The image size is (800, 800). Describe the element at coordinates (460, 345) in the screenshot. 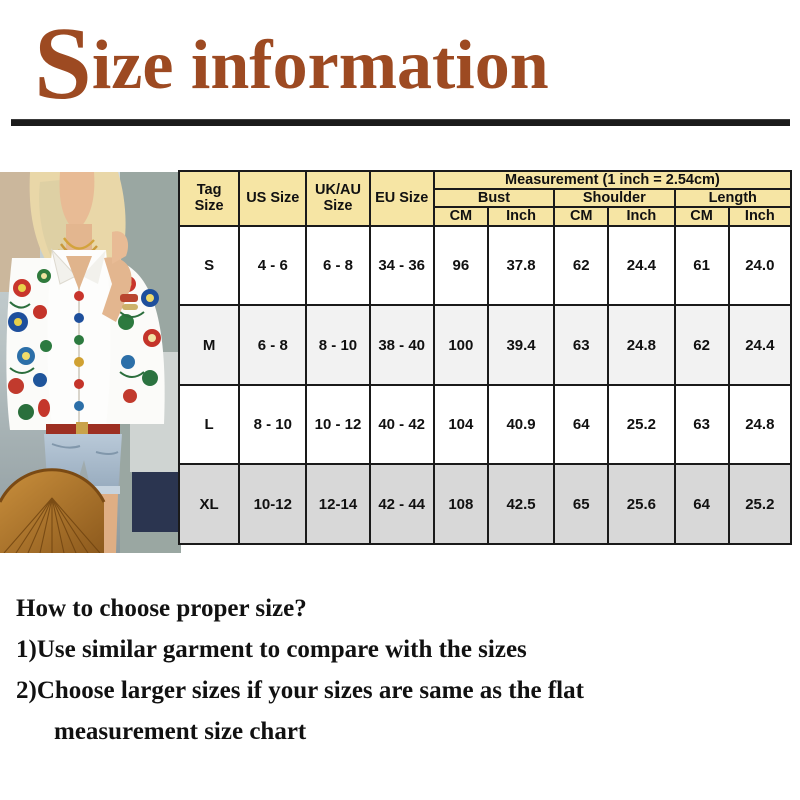

I see `cell-bust-cm: 100` at that location.